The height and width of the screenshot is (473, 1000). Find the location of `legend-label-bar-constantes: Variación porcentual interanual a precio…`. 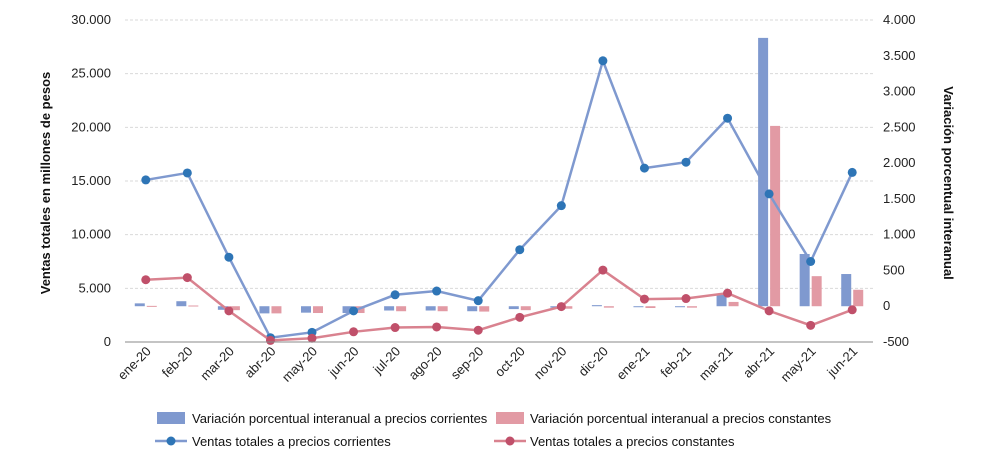

legend-label-bar-constantes: Variación porcentual interanual a precio… is located at coordinates (681, 418).